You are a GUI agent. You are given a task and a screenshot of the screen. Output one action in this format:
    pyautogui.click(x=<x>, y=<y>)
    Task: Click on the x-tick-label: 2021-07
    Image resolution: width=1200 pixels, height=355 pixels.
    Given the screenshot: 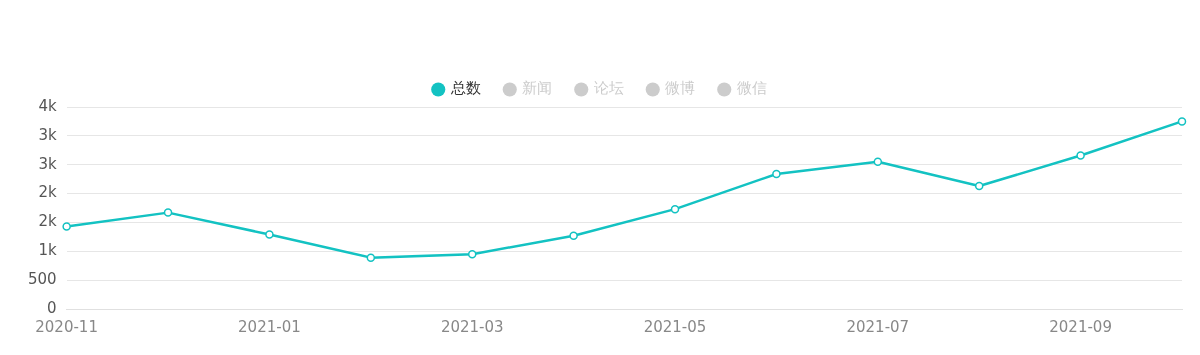 What is the action you would take?
    pyautogui.click(x=878, y=326)
    